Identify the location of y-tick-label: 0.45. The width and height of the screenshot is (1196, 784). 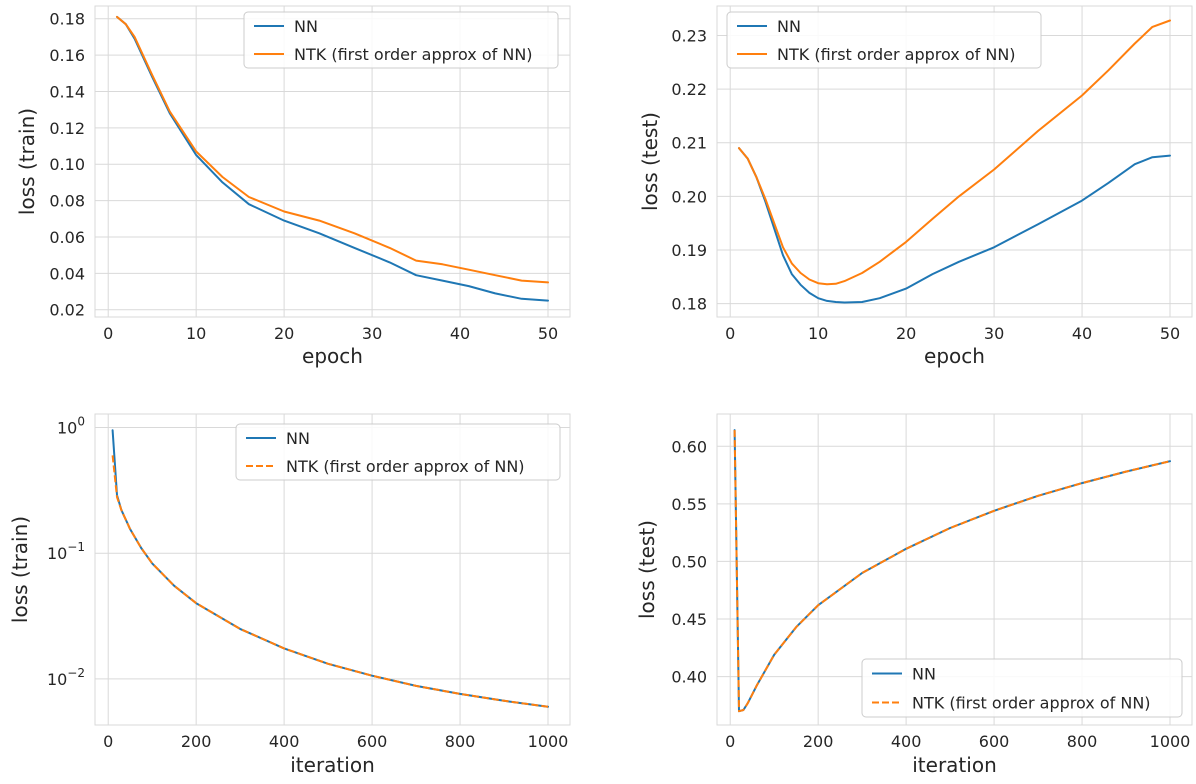
(689, 619).